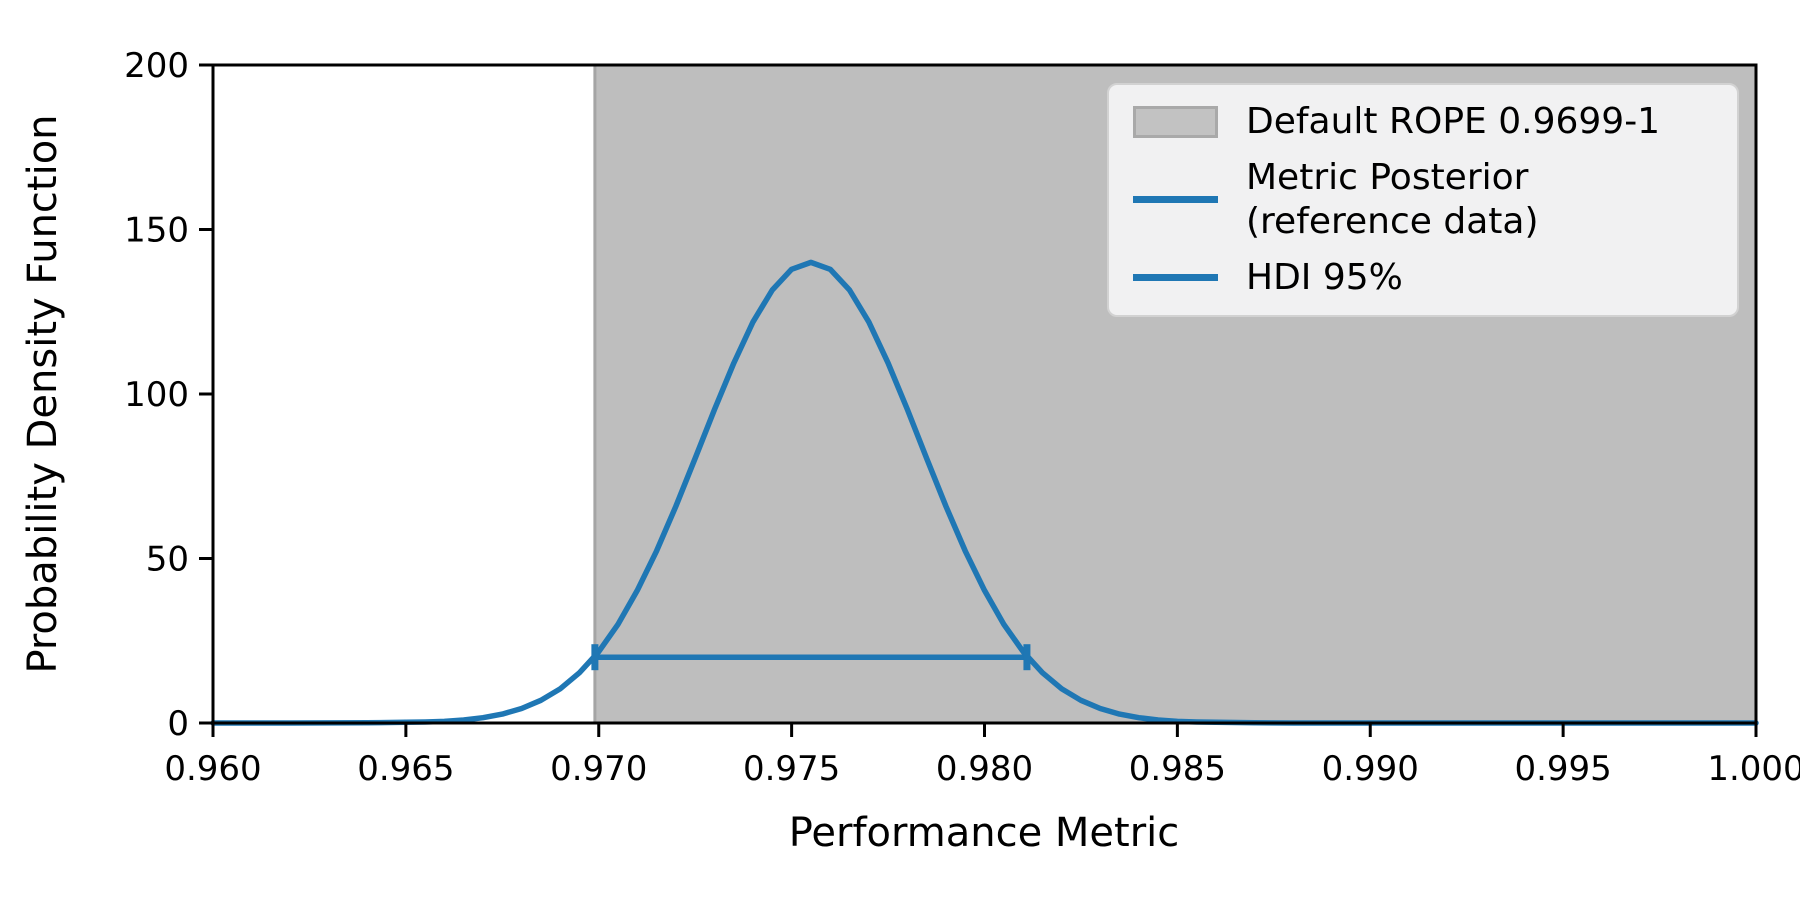 This screenshot has height=900, width=1800. Describe the element at coordinates (1562, 769) in the screenshot. I see `svg-text: 0.995` at that location.